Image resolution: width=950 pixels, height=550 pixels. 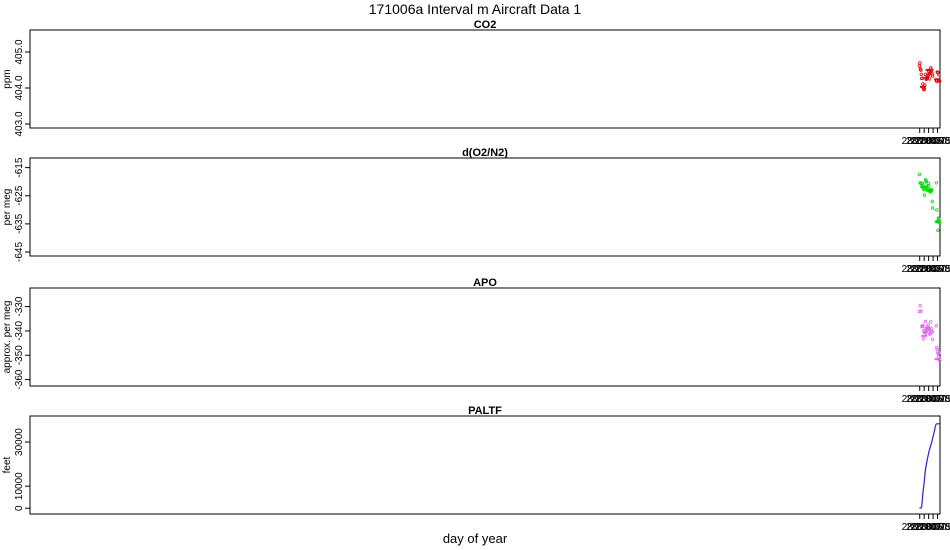 I want to click on y-tick-label: 403.0, so click(x=19, y=123).